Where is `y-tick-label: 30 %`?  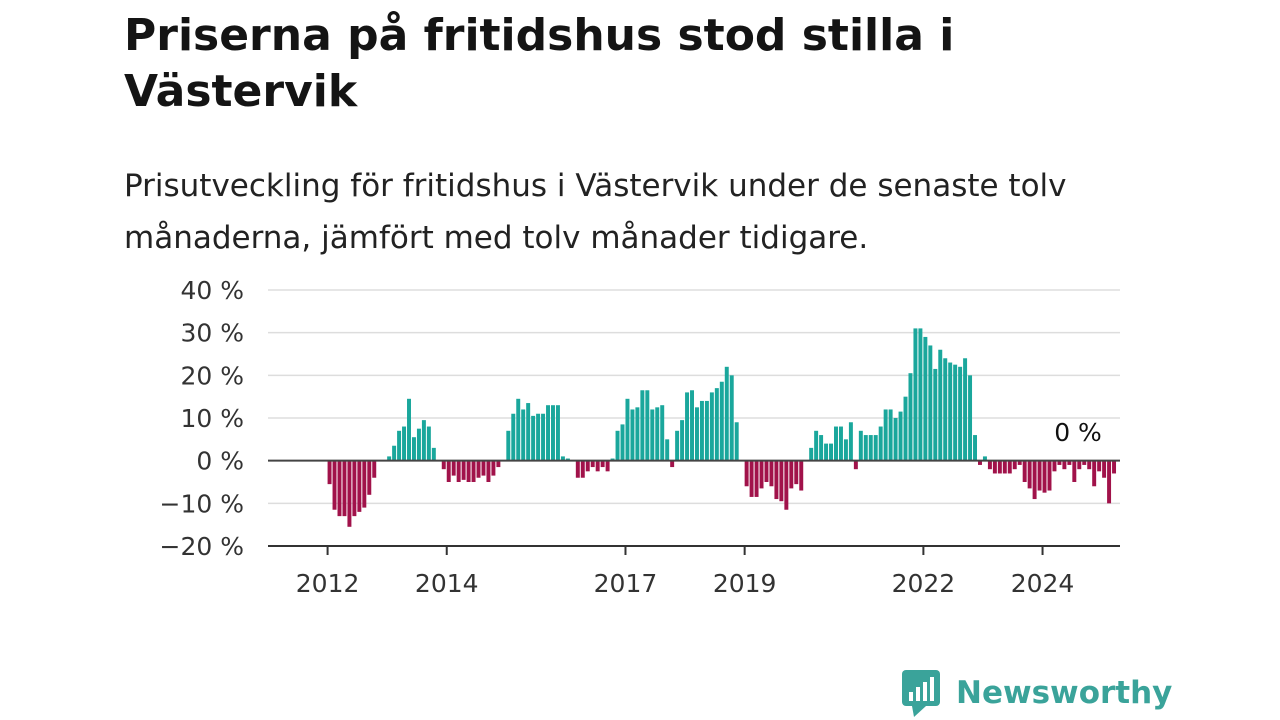 y-tick-label: 30 % is located at coordinates (212, 333).